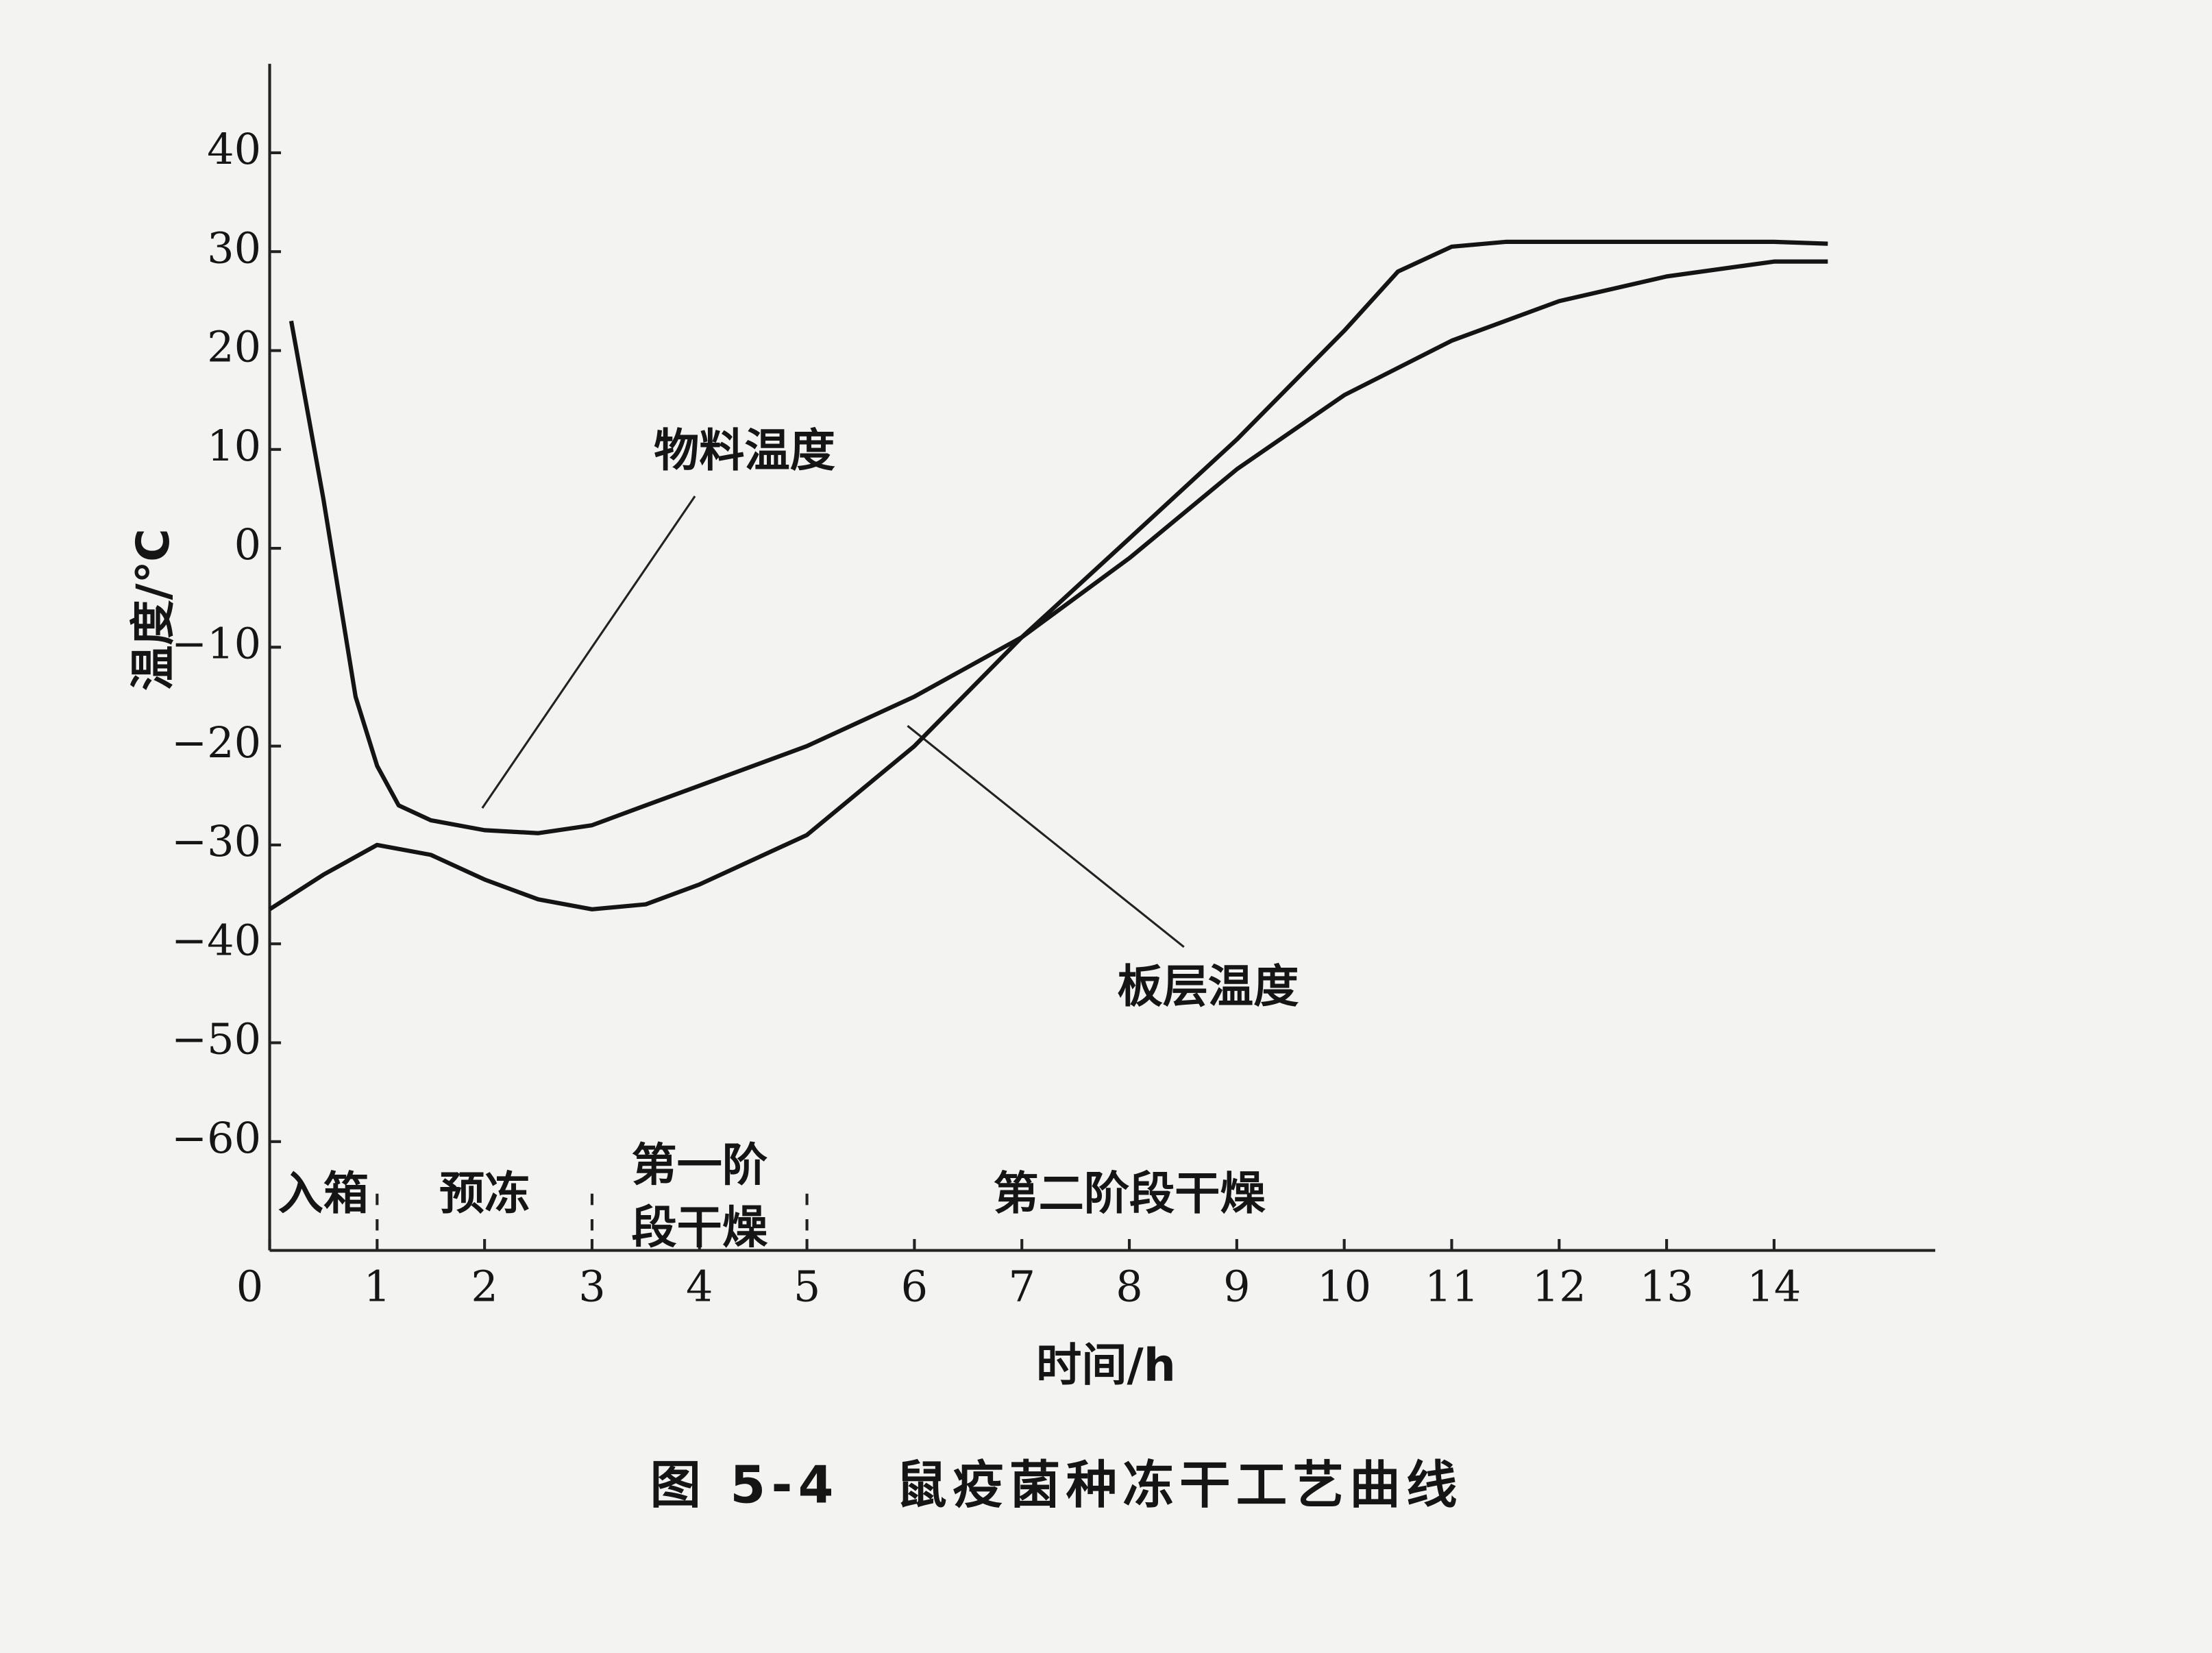 The height and width of the screenshot is (1653, 2212). What do you see at coordinates (1056, 1485) in the screenshot?
I see `chart-title: 图 5-4 鼠疫菌种冻干工艺曲线` at bounding box center [1056, 1485].